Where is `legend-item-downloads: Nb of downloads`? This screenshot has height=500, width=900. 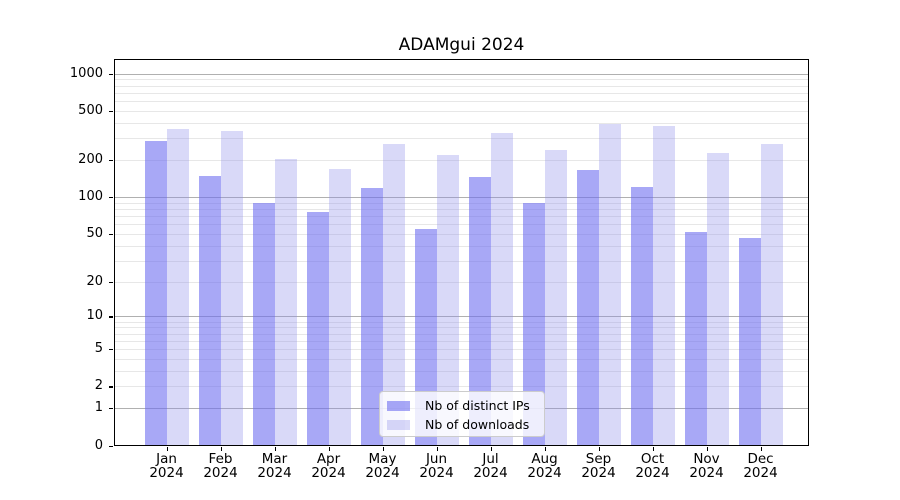
legend-item-downloads: Nb of downloads is located at coordinates (461, 425).